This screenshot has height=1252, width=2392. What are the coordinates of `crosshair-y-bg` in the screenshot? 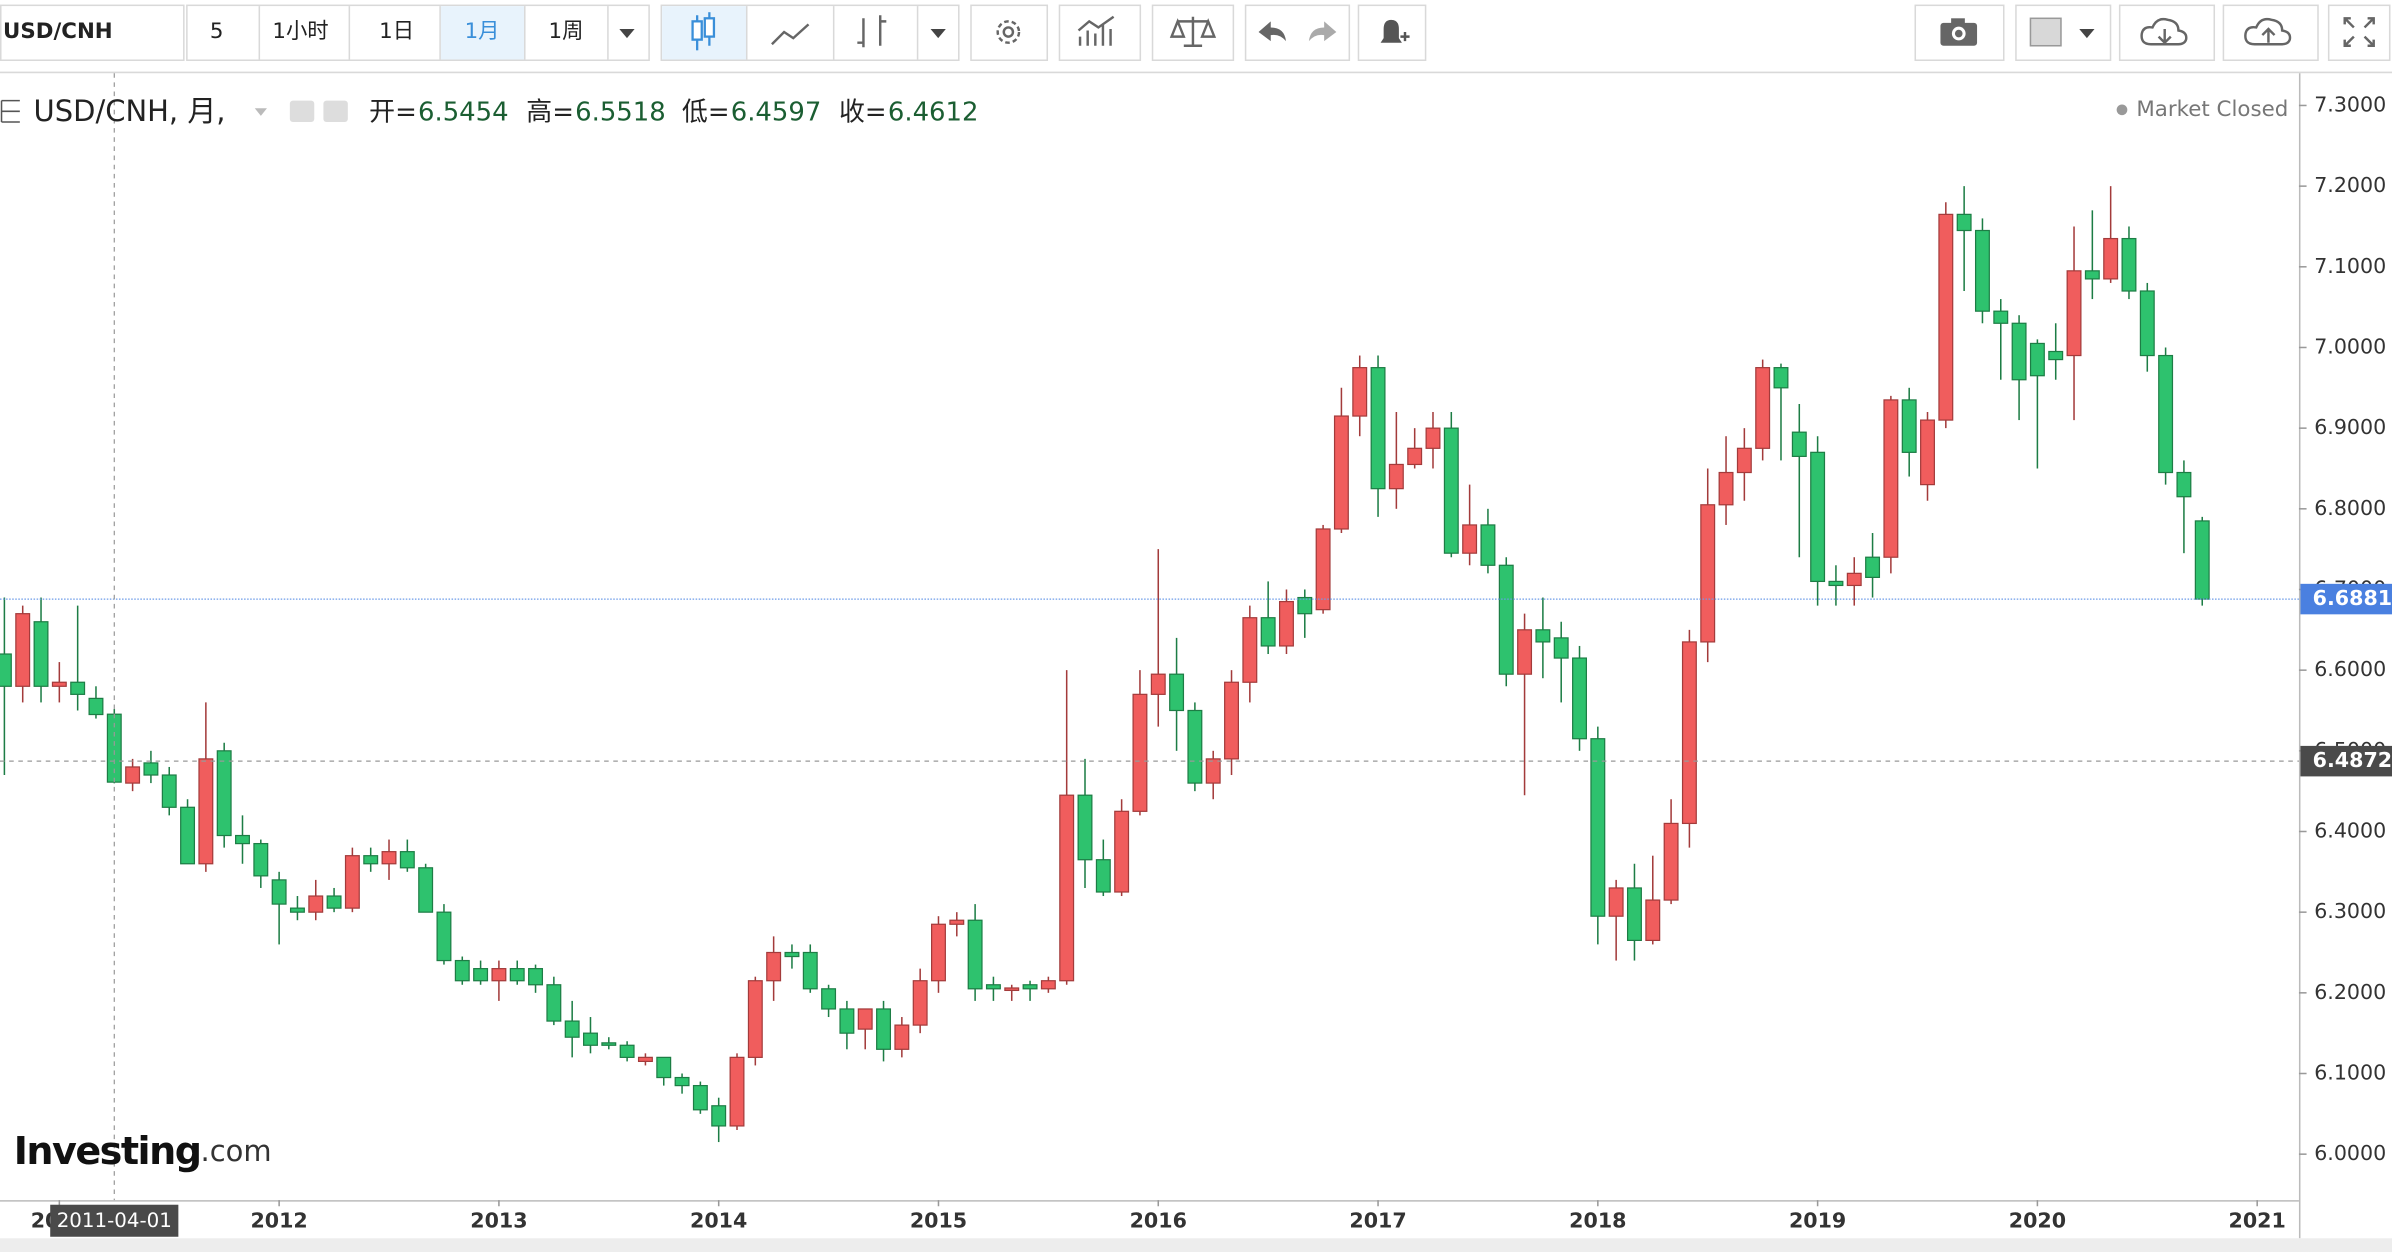 It's located at (2346, 761).